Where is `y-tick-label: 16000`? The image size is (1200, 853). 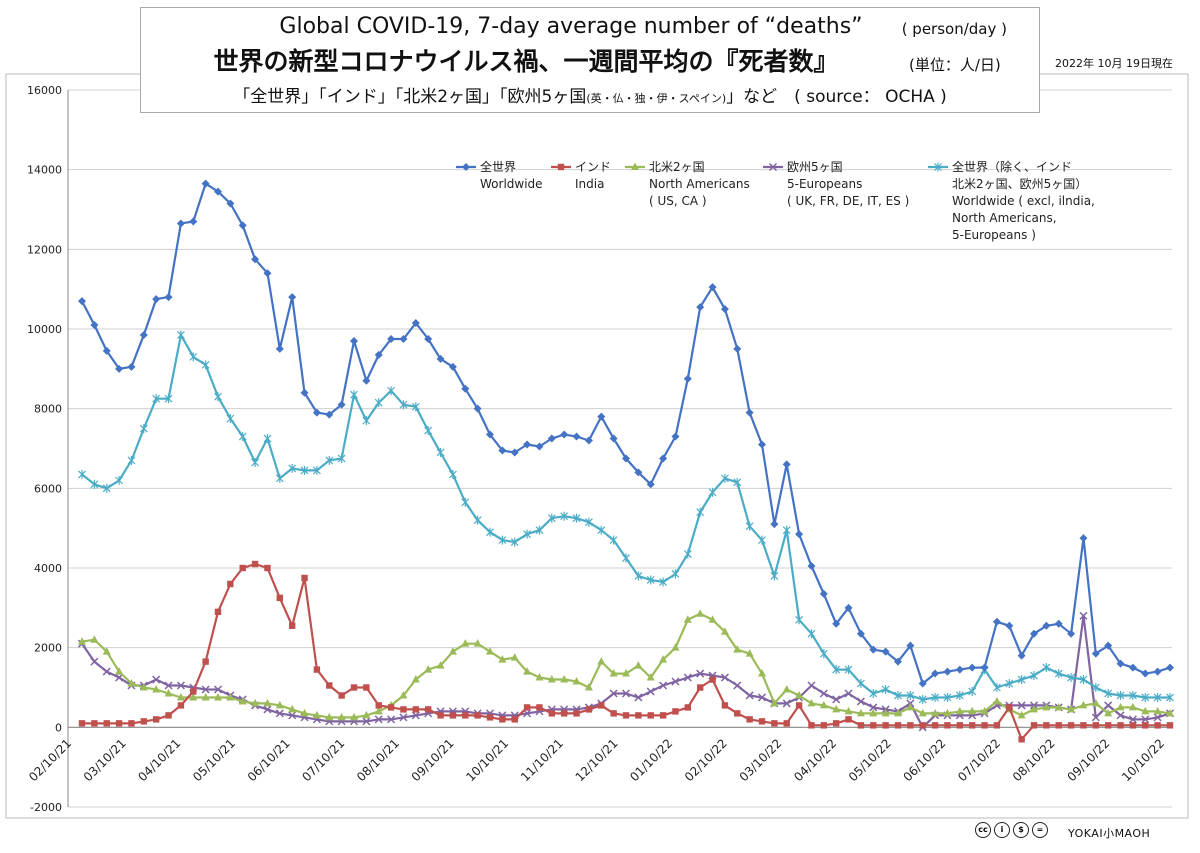
y-tick-label: 16000 is located at coordinates (44, 90).